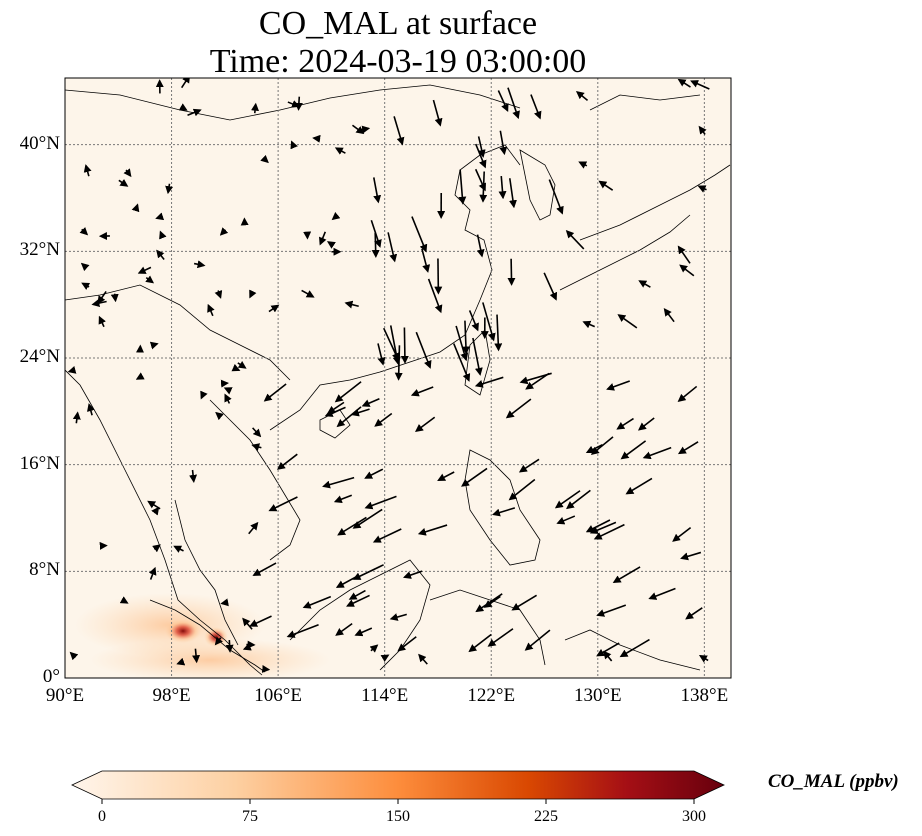 Image resolution: width=922 pixels, height=836 pixels. I want to click on x-tick-label: 114°E, so click(385, 695).